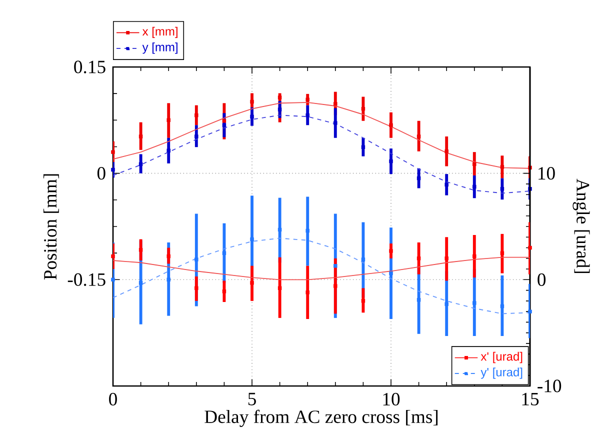 This screenshot has height=439, width=600. I want to click on y2-tick-label: 0, so click(542, 279).